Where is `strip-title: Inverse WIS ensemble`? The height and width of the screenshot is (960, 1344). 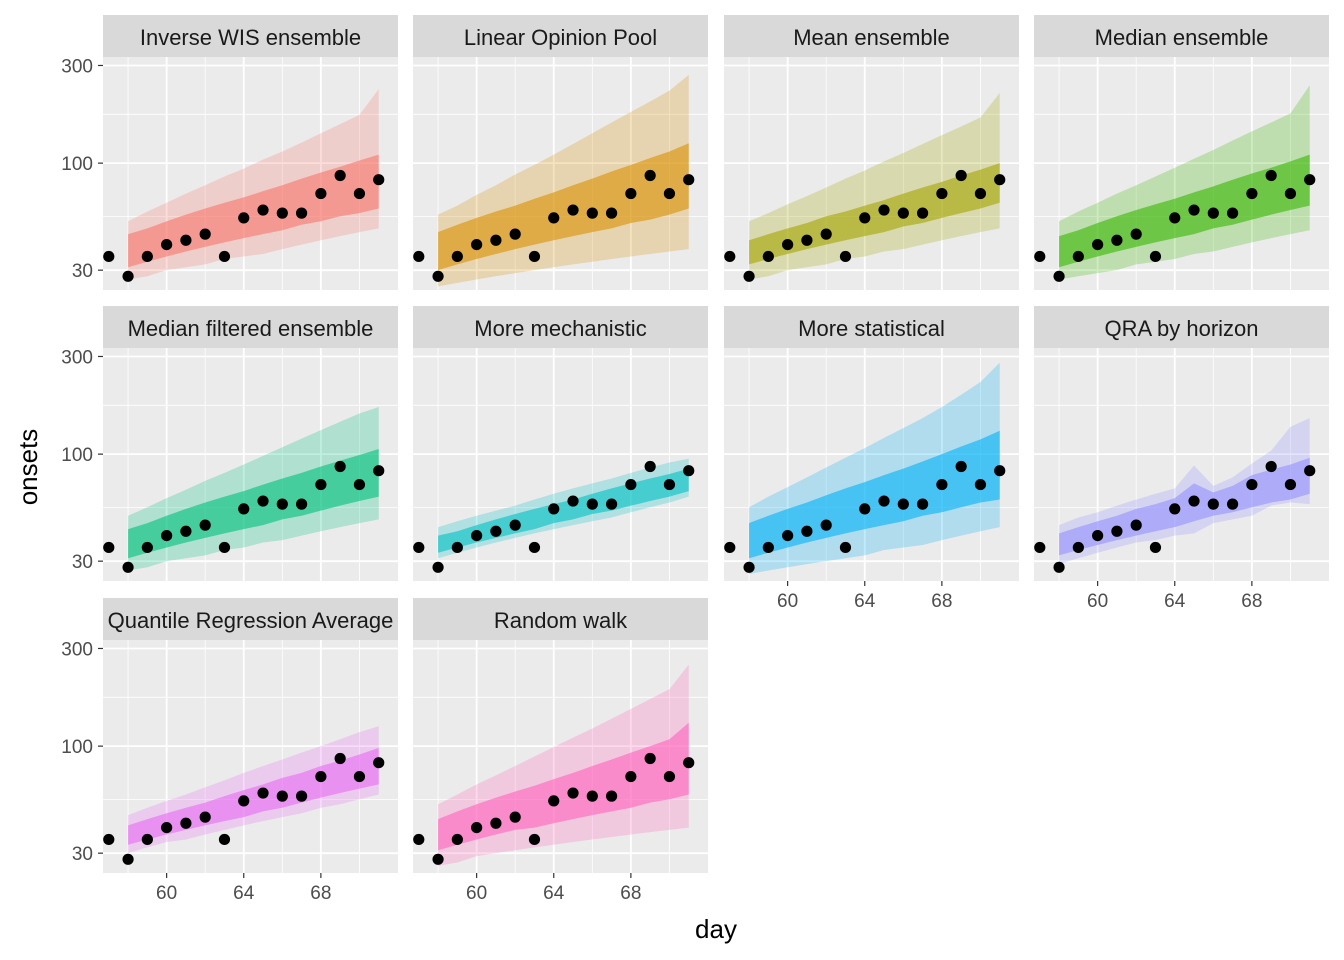 strip-title: Inverse WIS ensemble is located at coordinates (250, 37).